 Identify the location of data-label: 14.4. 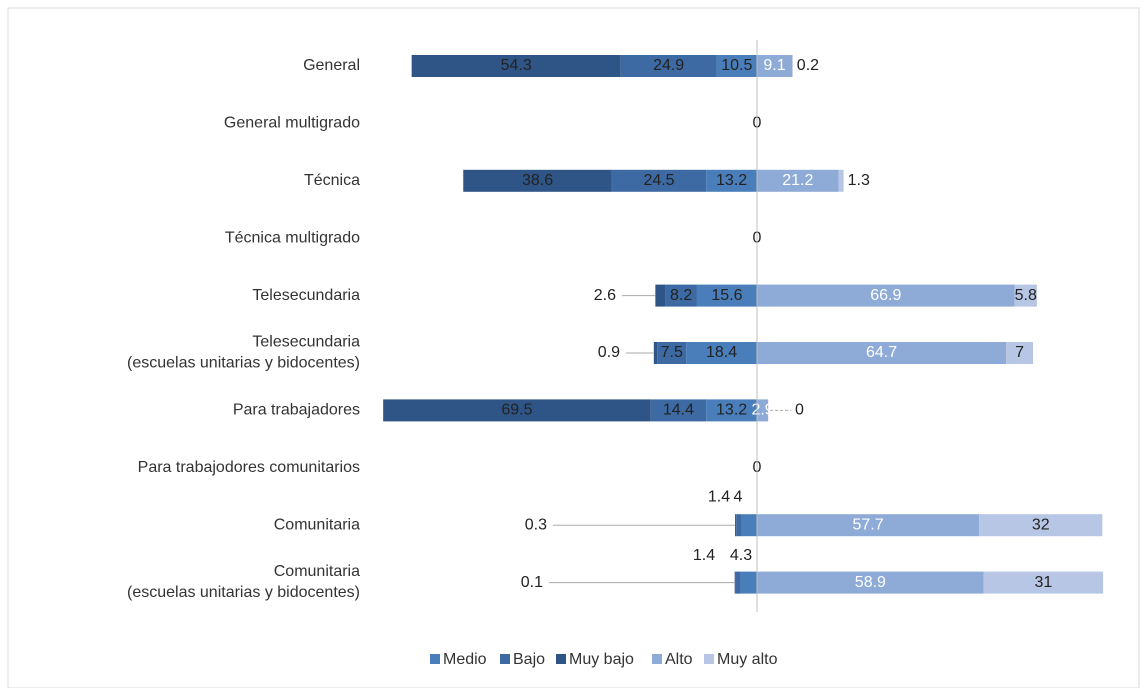
(678, 410).